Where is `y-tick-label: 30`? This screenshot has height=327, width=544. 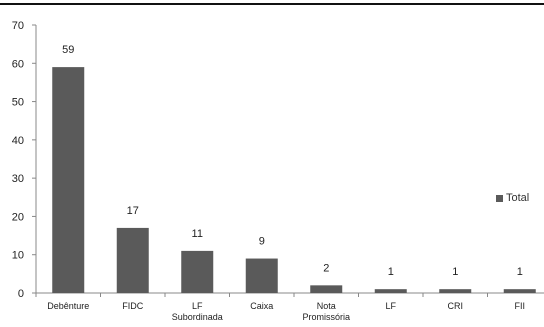 y-tick-label: 30 is located at coordinates (18, 179).